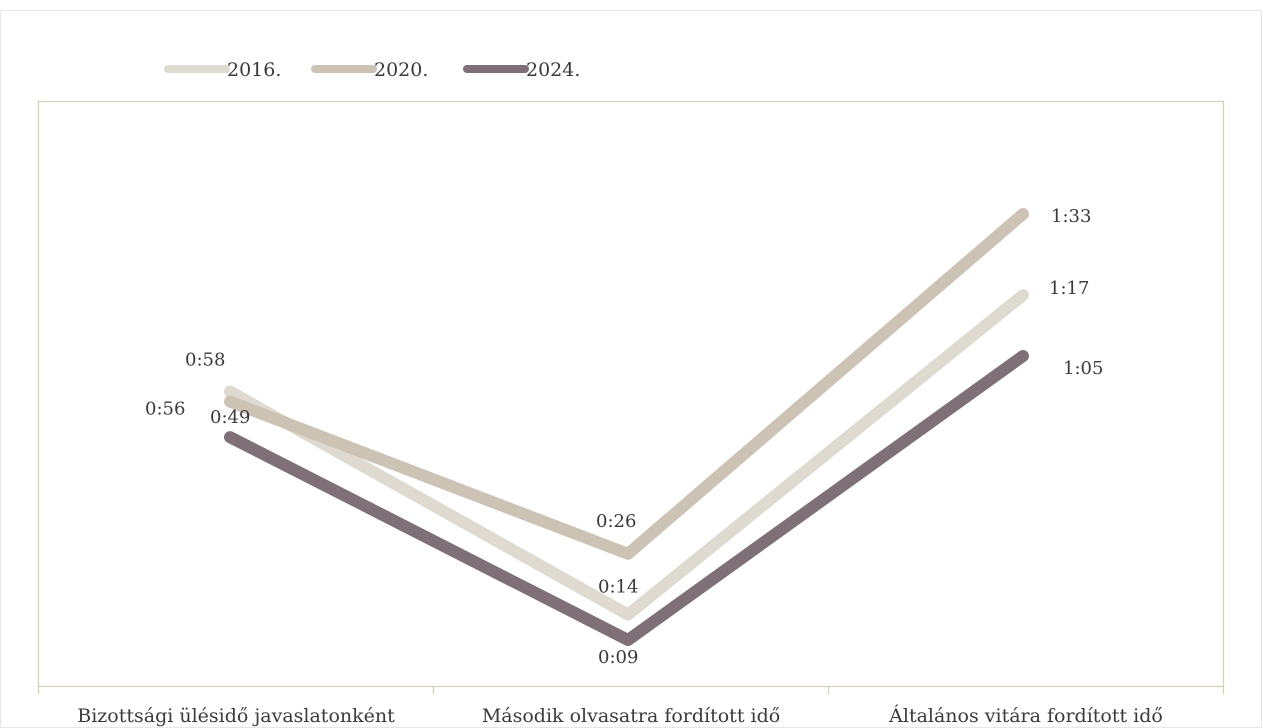  I want to click on data-label-2020-0: 0:56, so click(165, 409).